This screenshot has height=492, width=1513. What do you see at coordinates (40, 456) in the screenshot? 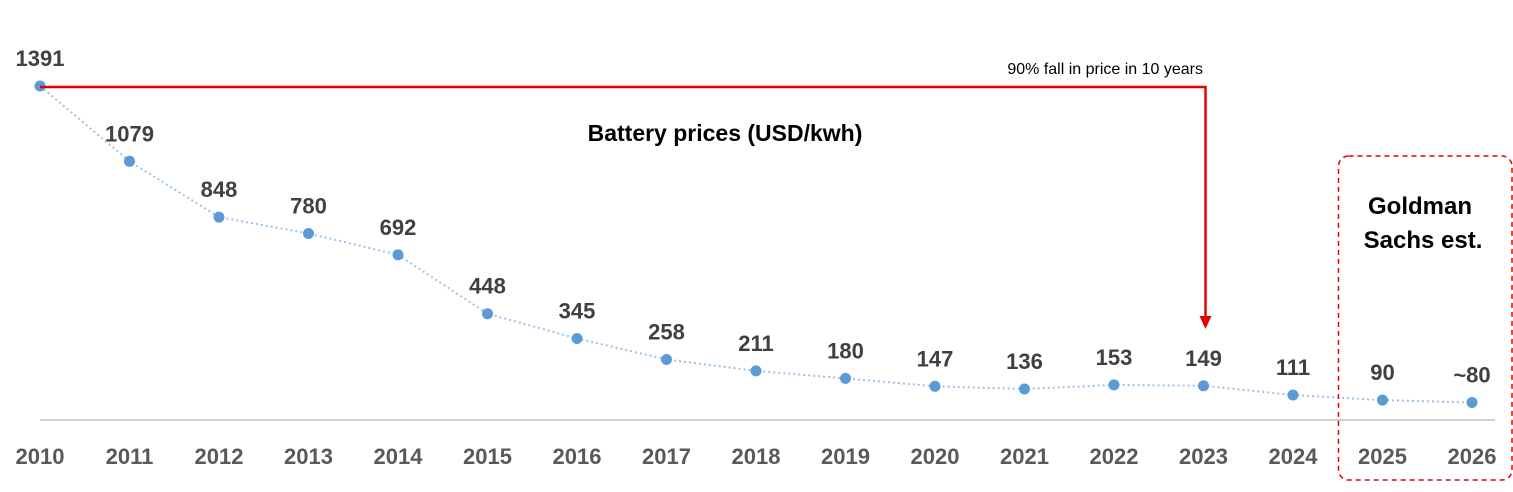
I see `x-tick-2010: 2010` at bounding box center [40, 456].